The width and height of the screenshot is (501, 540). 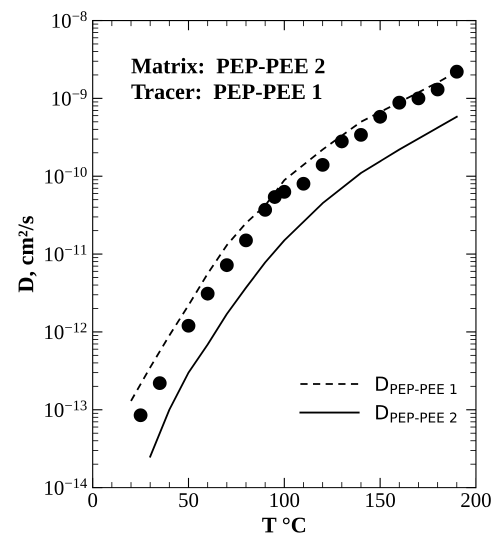 What do you see at coordinates (66, 409) in the screenshot?
I see `y-tick-label: 10$^{−13}$` at bounding box center [66, 409].